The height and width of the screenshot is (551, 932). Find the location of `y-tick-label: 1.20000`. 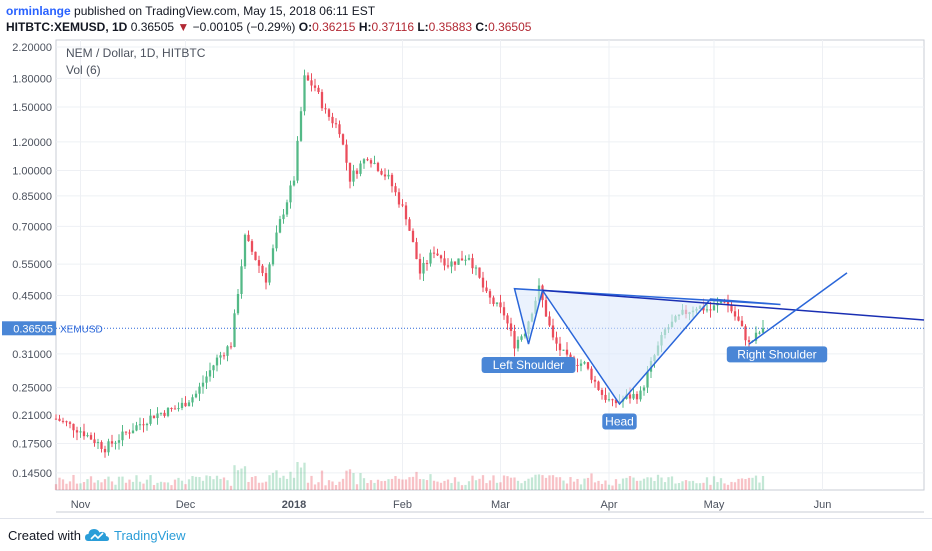

y-tick-label: 1.20000 is located at coordinates (32, 143).